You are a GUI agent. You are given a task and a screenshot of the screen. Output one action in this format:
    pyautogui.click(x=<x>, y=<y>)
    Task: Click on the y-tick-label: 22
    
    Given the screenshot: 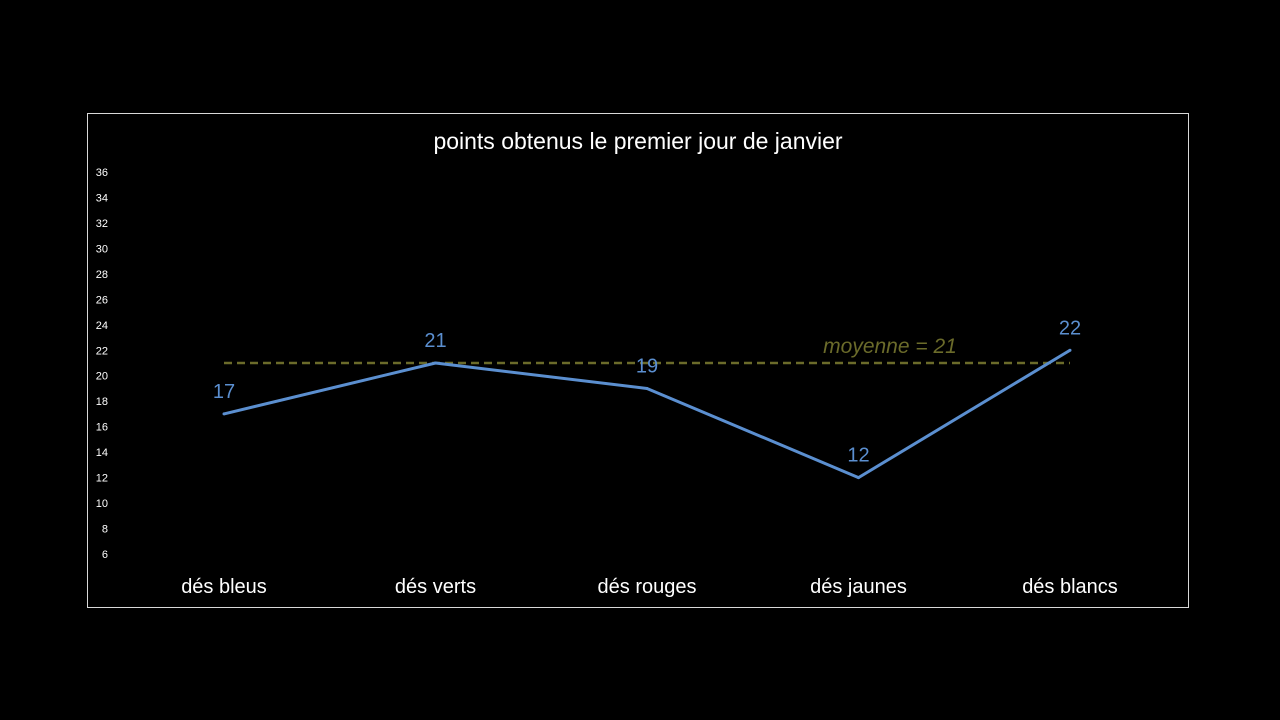 What is the action you would take?
    pyautogui.click(x=102, y=351)
    